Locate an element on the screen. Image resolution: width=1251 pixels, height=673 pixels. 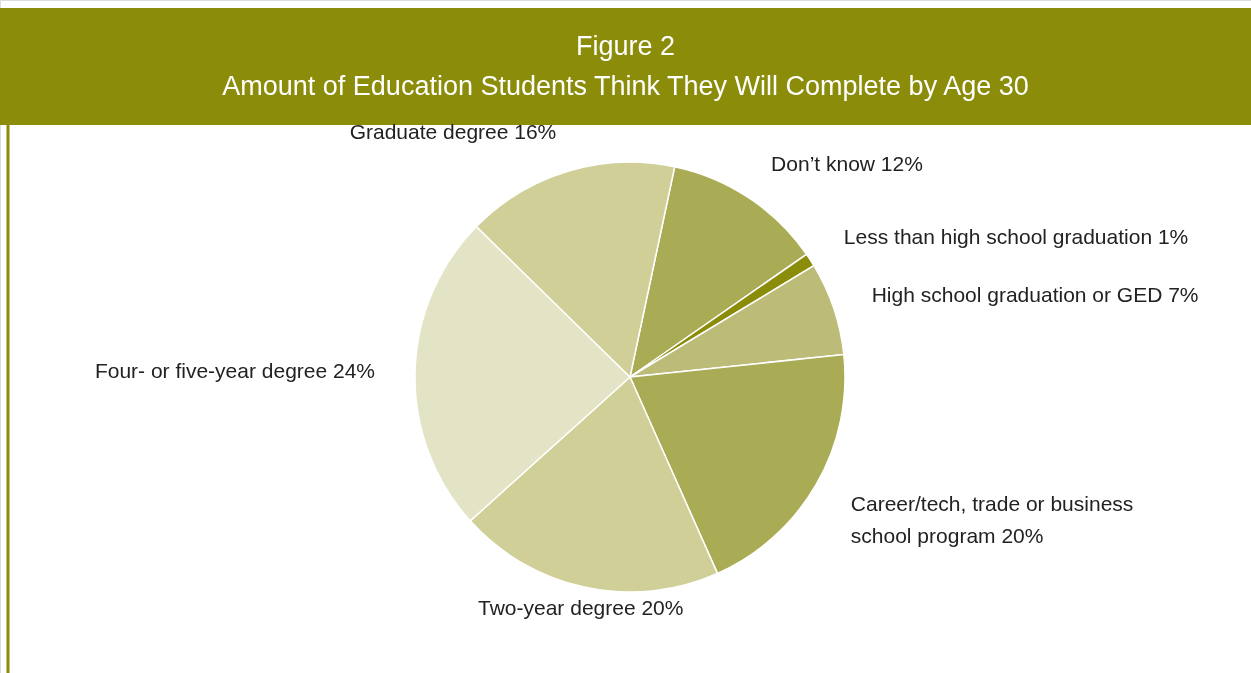
chart-subtitle: Amount of Education Students Think They Will Complete by Age 30 is located at coordinates (625, 86).